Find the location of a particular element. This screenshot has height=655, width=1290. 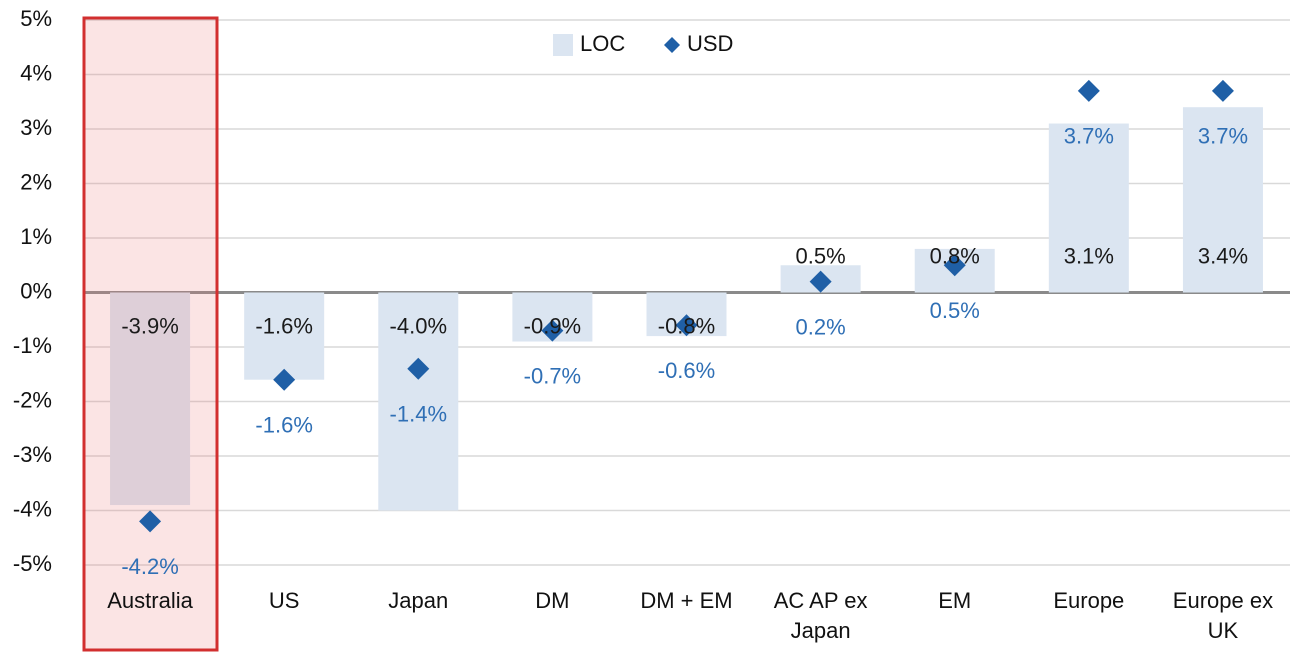

data-label: 0.2% is located at coordinates (821, 326).